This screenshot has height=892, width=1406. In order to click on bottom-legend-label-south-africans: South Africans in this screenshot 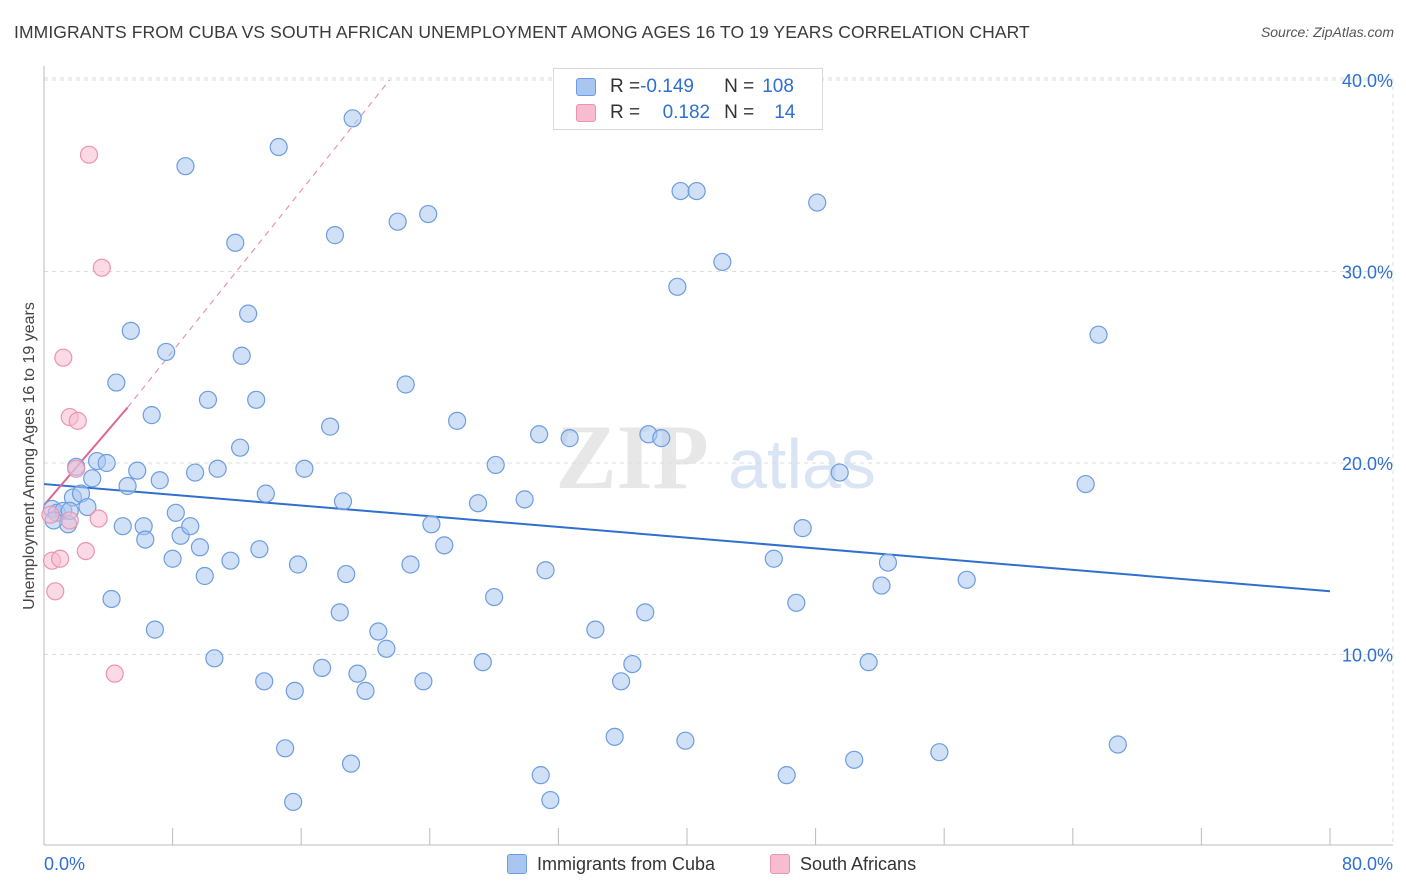, I will do `click(858, 863)`.